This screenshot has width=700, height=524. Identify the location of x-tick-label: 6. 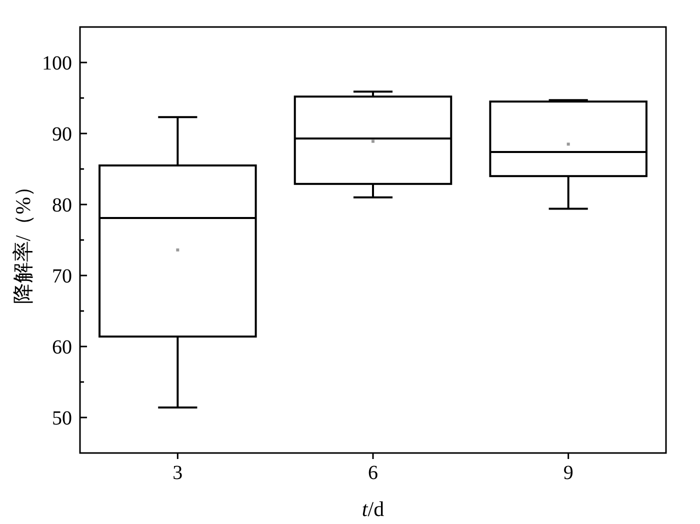
(373, 473).